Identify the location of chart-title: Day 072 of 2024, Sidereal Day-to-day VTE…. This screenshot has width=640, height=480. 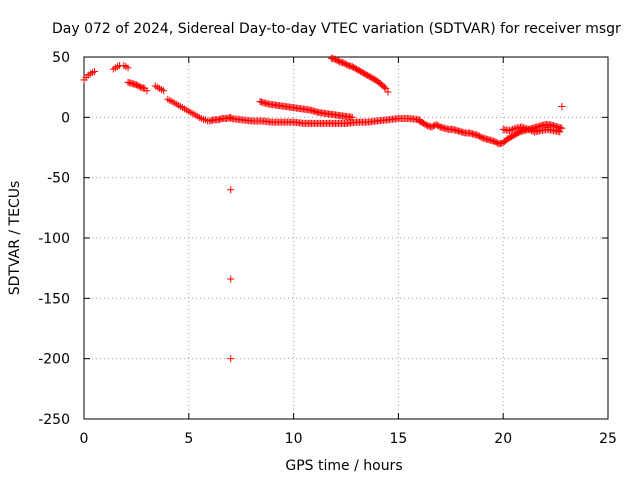
(336, 29).